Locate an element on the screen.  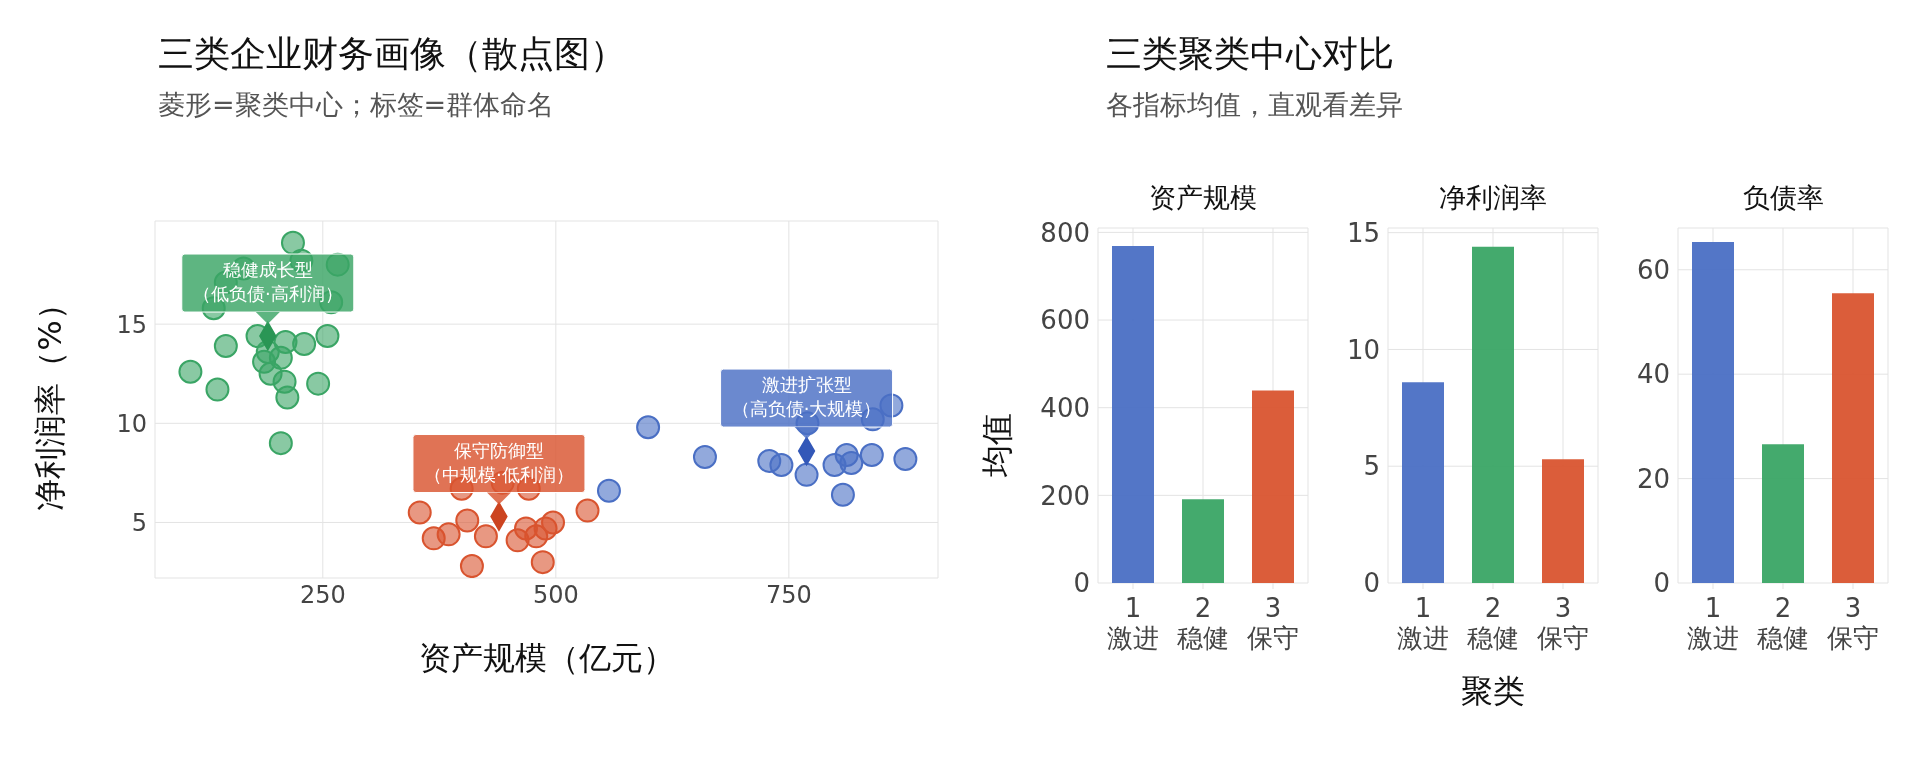
y-tick-label: 600 is located at coordinates (1065, 320).